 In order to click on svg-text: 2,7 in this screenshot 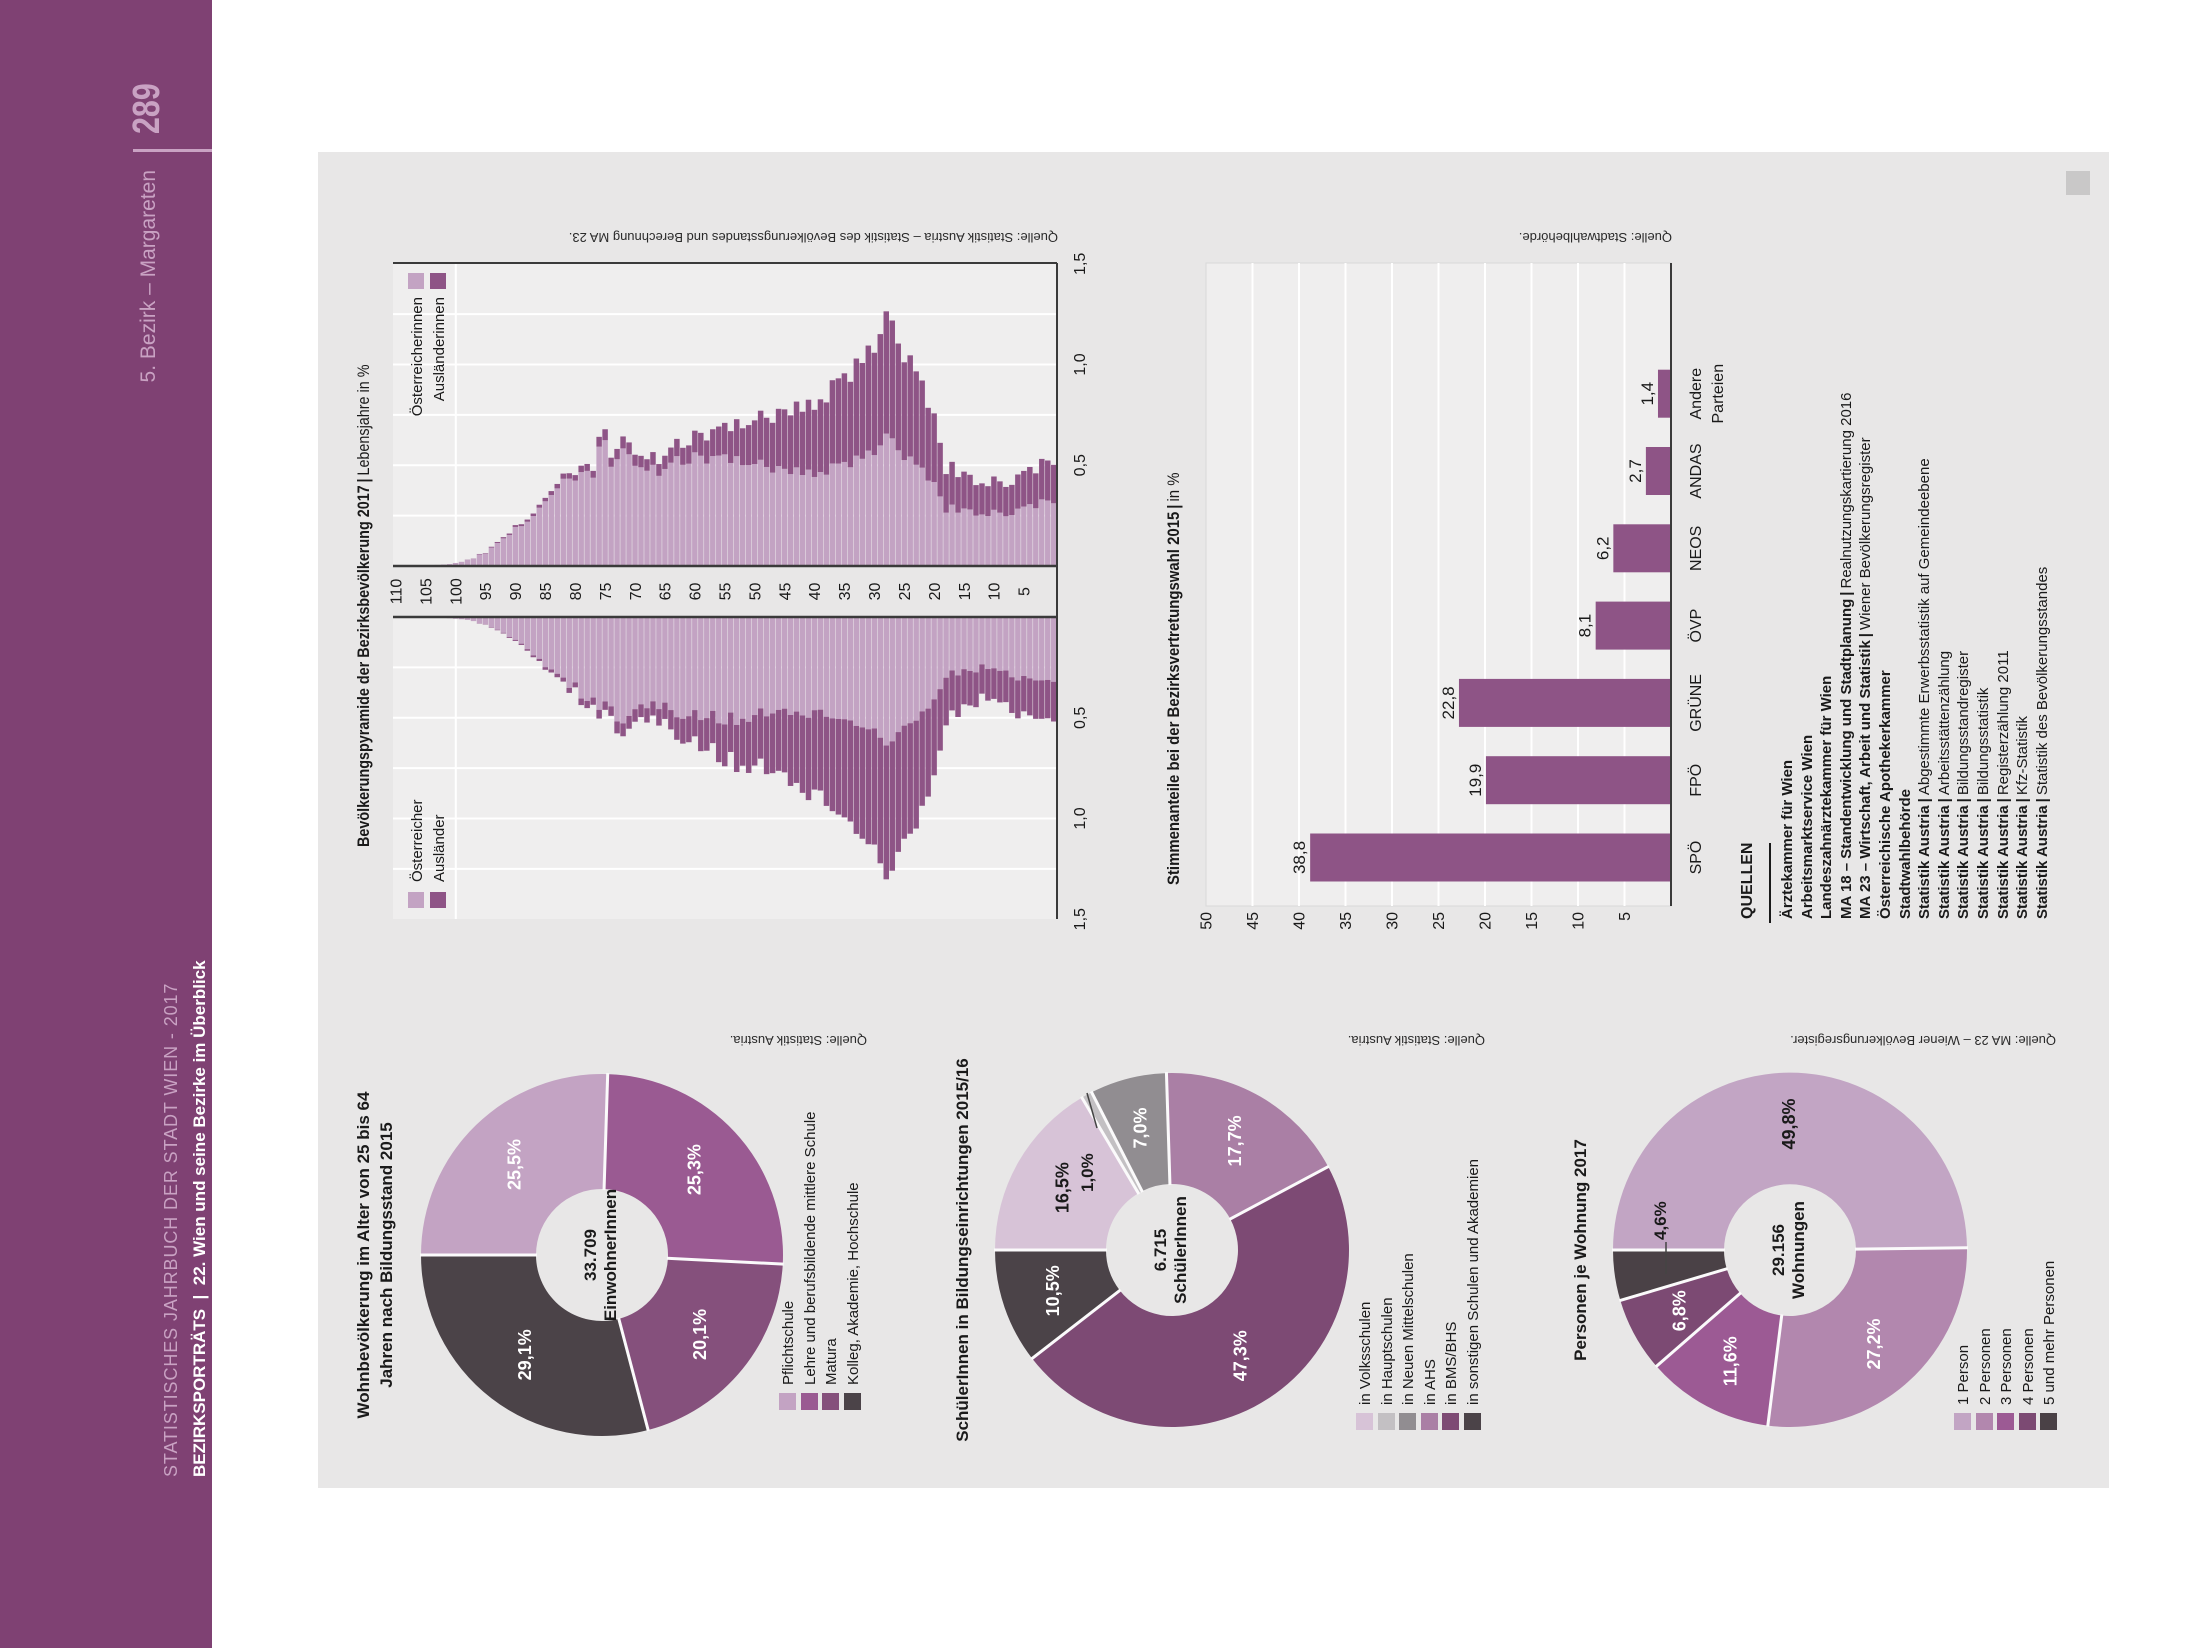, I will do `click(1635, 471)`.